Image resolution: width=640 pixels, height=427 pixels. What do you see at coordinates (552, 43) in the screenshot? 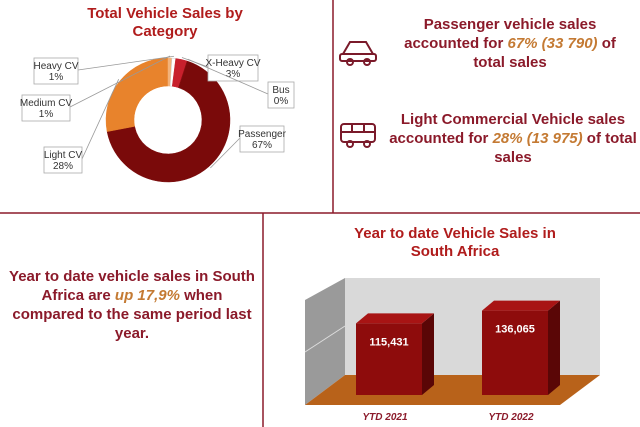
I see `highlight: 67% (33 790)` at bounding box center [552, 43].